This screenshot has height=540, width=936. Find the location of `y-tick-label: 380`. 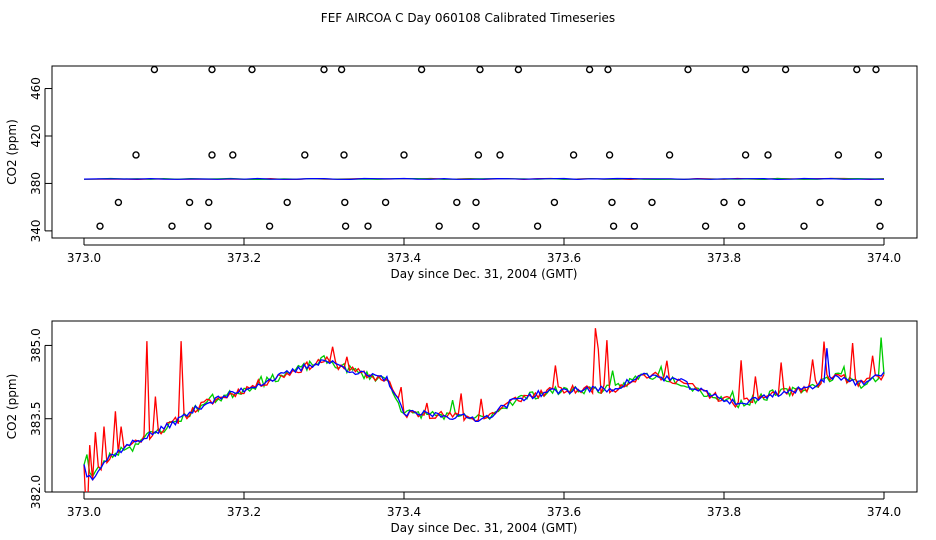

y-tick-label: 380 is located at coordinates (36, 183).